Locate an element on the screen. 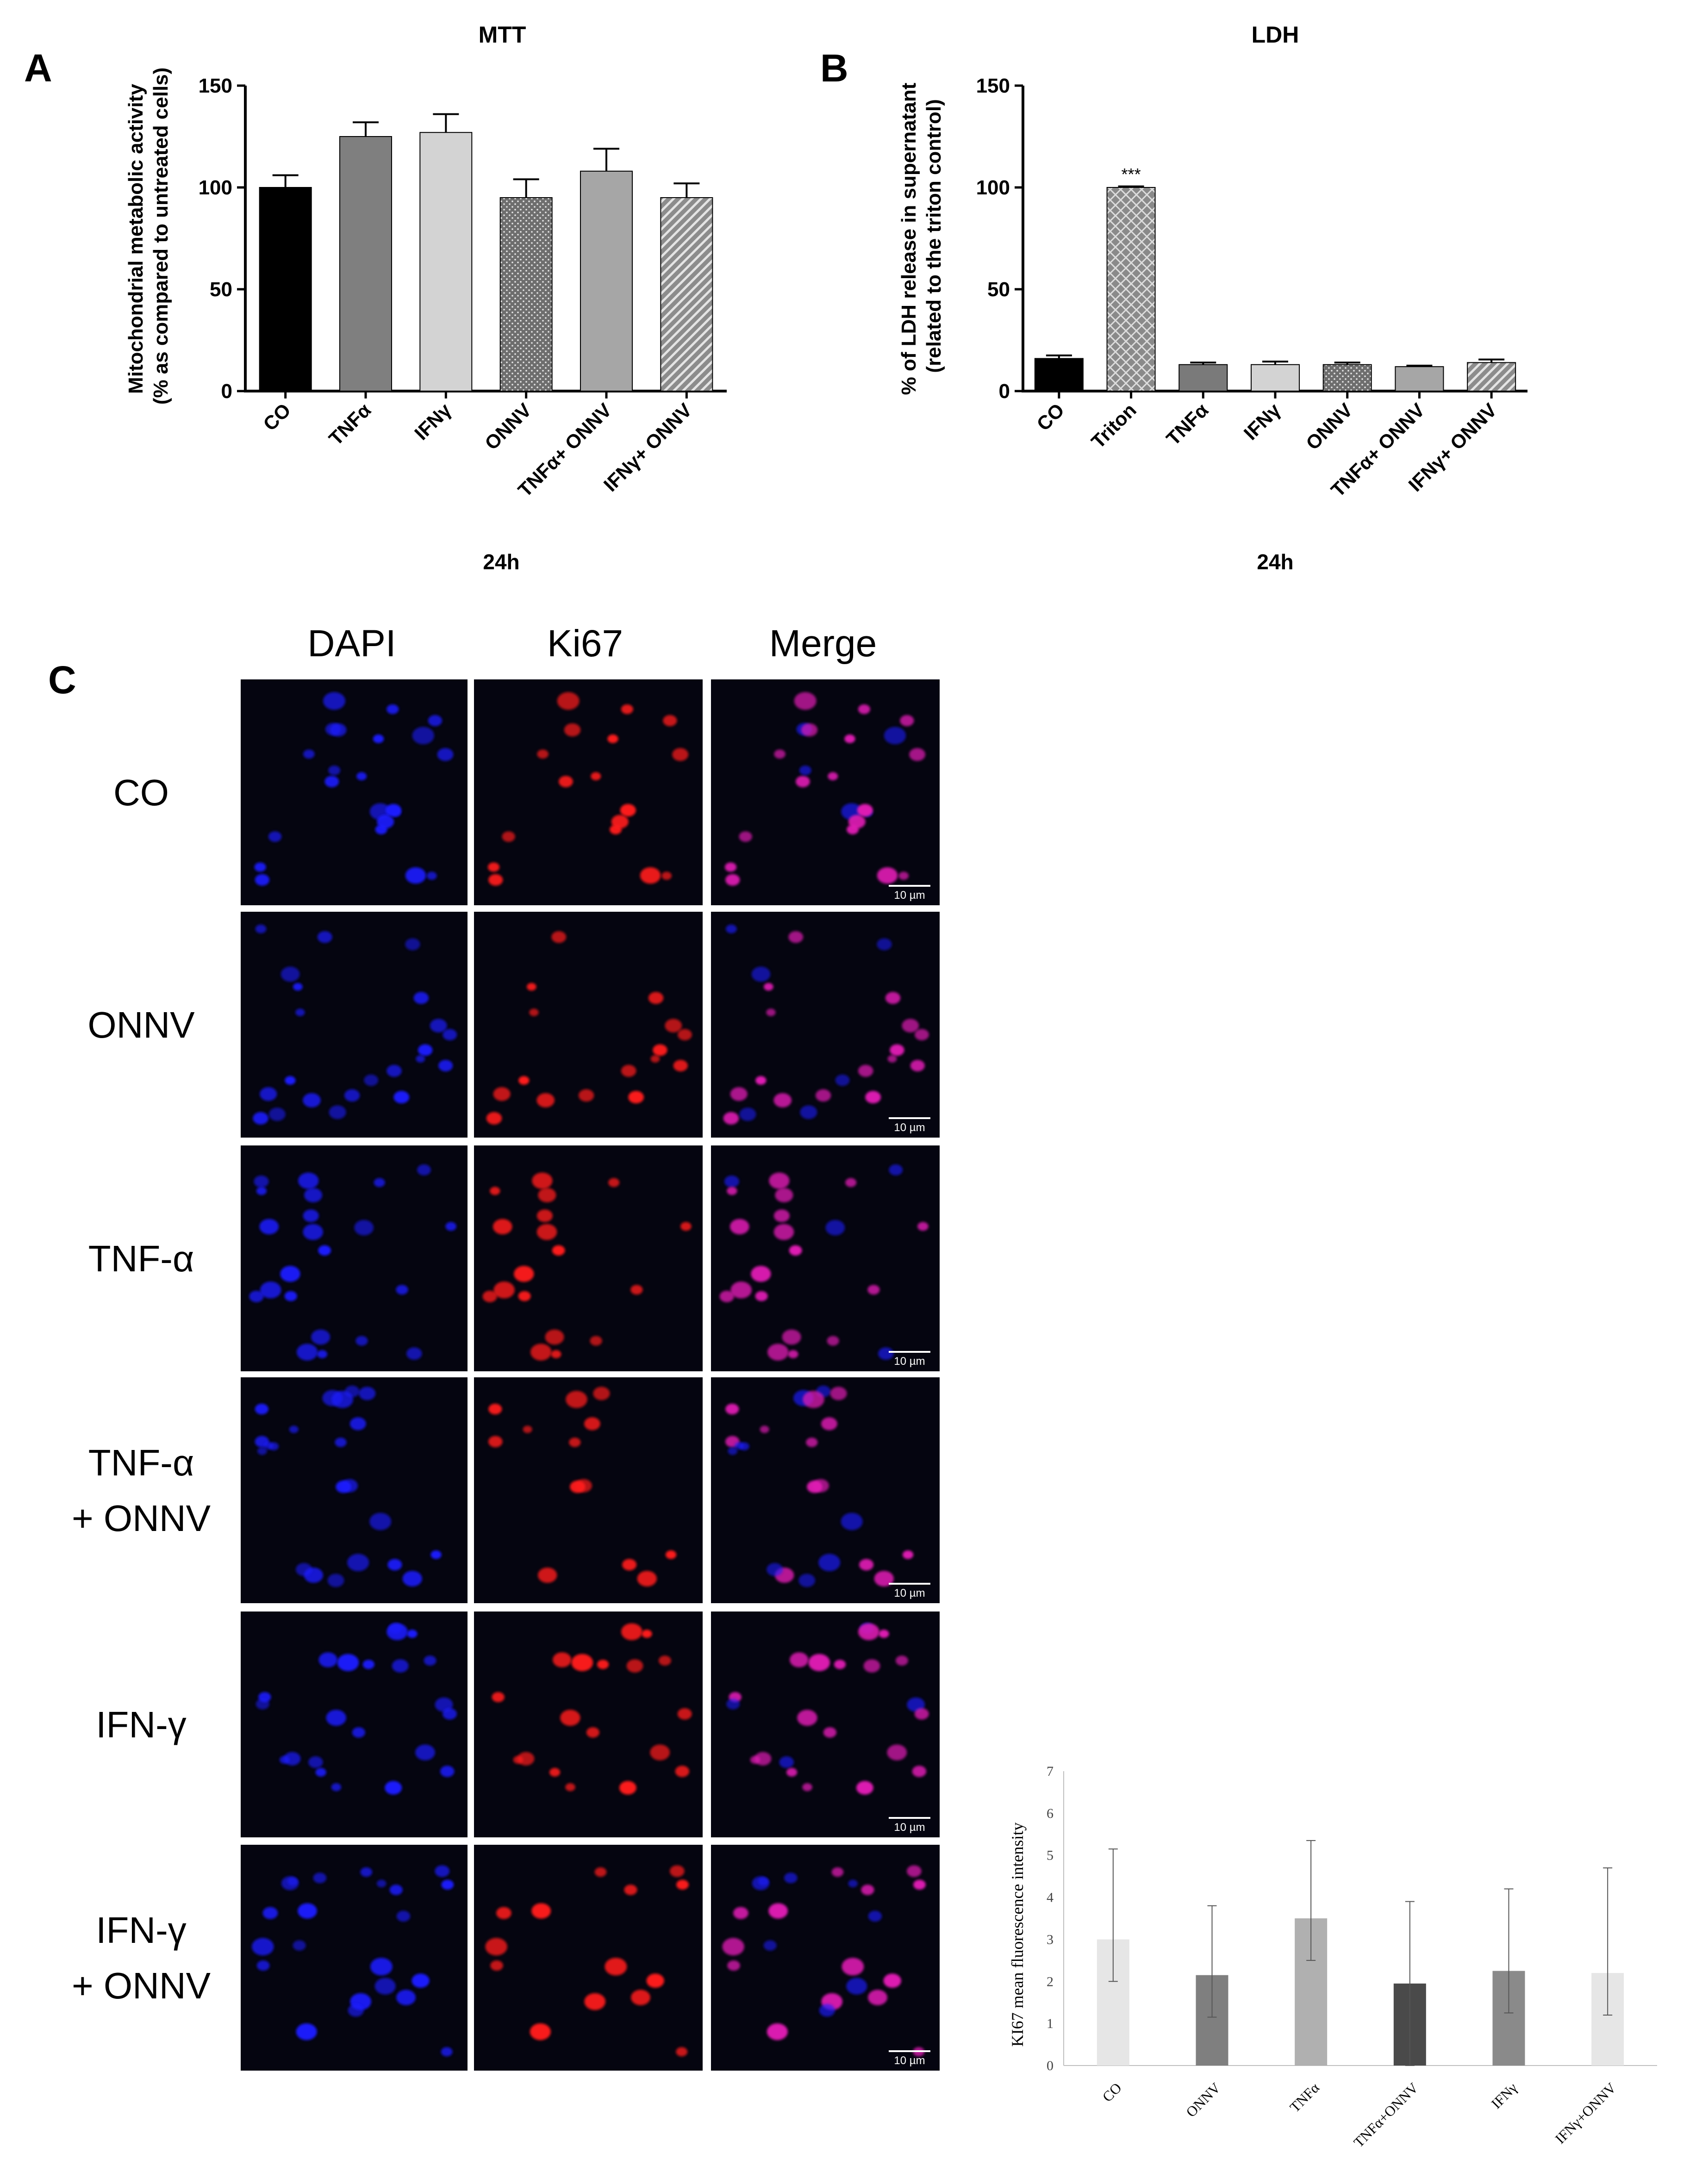 The image size is (1702, 2184). ki67-xtick-label-tnf: TNFα is located at coordinates (1304, 2097).